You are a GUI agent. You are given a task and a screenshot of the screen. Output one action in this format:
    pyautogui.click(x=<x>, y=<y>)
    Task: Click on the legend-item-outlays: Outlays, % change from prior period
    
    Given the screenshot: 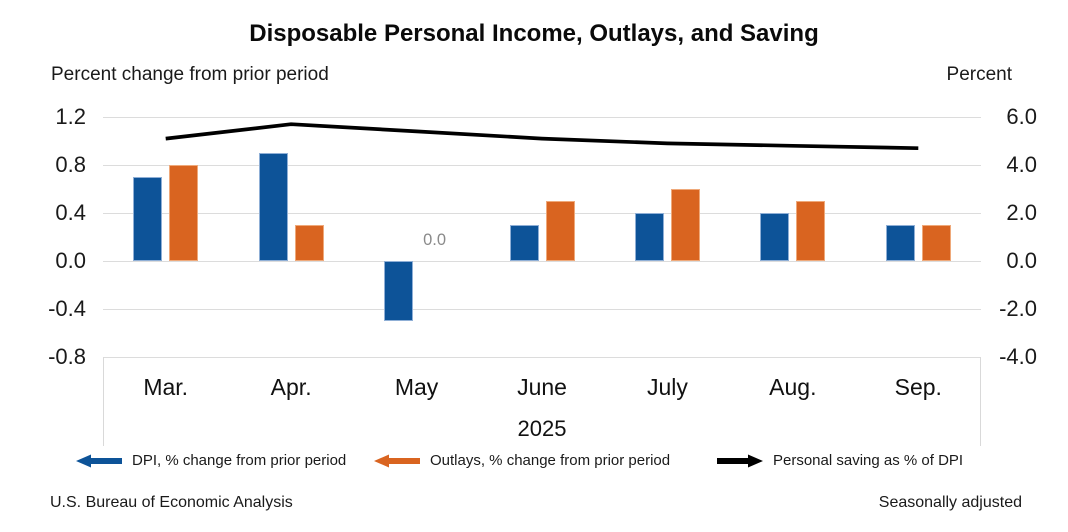 What is the action you would take?
    pyautogui.click(x=521, y=460)
    